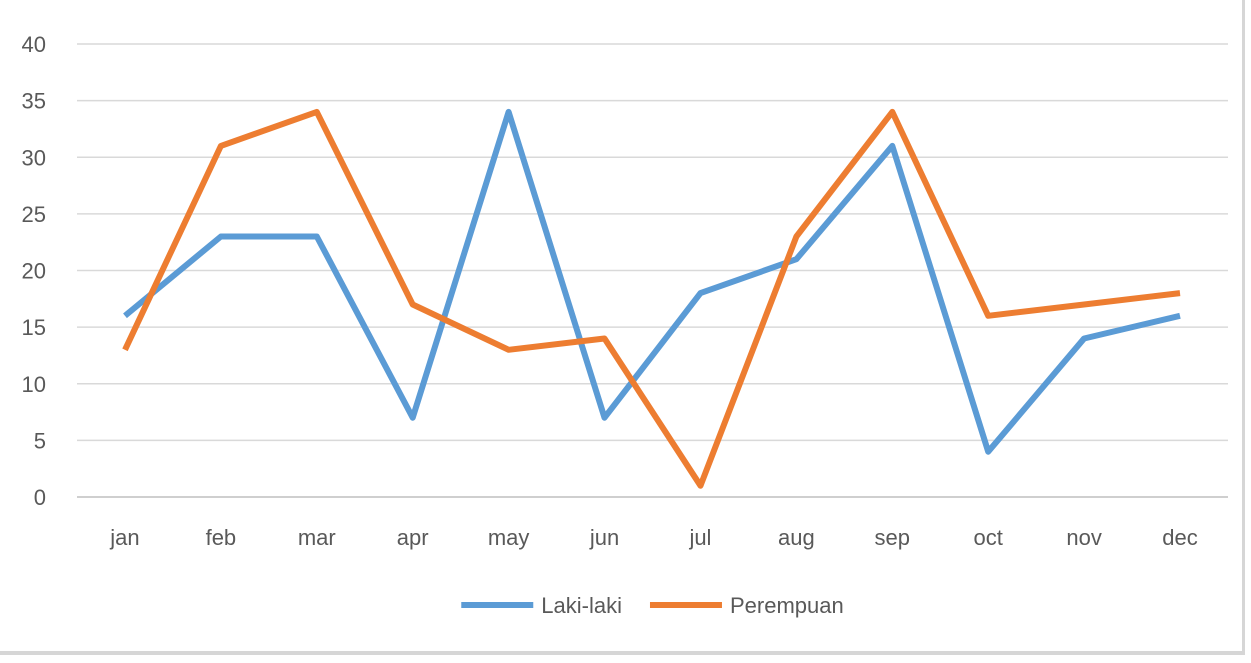 The width and height of the screenshot is (1251, 663). Describe the element at coordinates (653, 537) in the screenshot. I see `x-axis-ticks: jan feb mar apr may jun jul aug sep oct nov dec` at that location.